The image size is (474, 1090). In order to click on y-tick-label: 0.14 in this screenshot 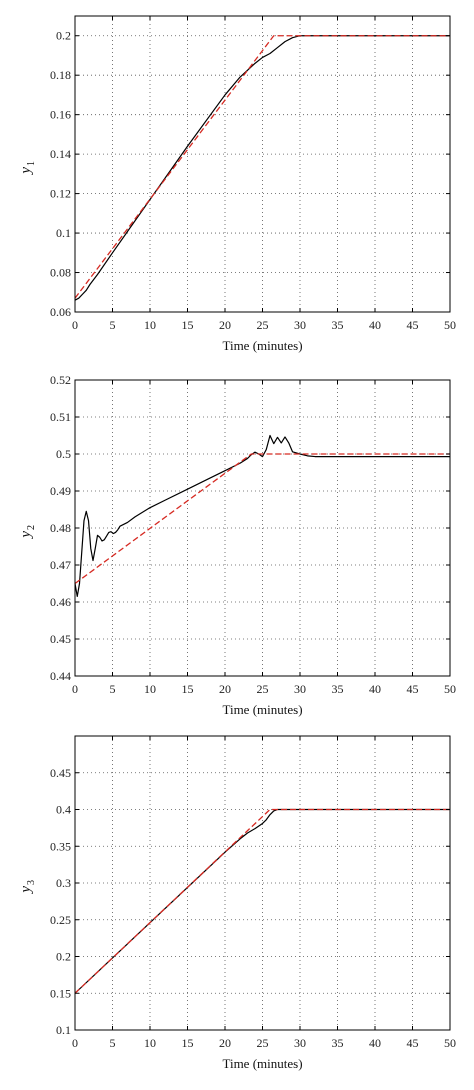, I will do `click(60, 154)`.